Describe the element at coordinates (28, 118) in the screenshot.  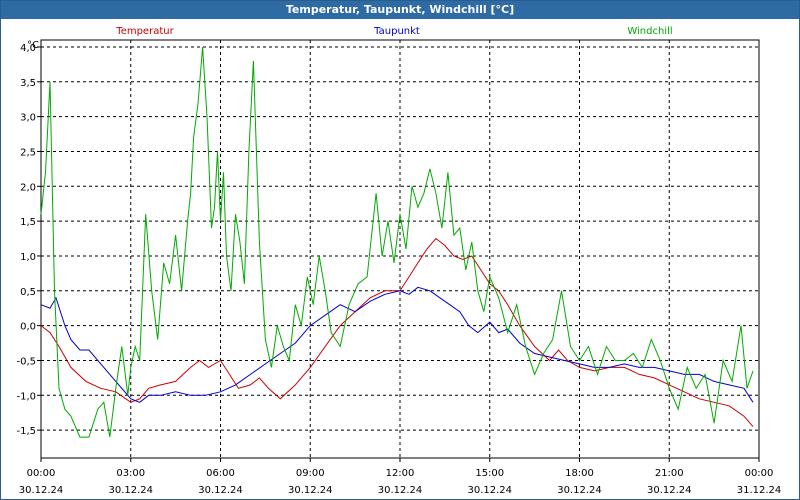
I see `y-tick-label: 3,0` at that location.